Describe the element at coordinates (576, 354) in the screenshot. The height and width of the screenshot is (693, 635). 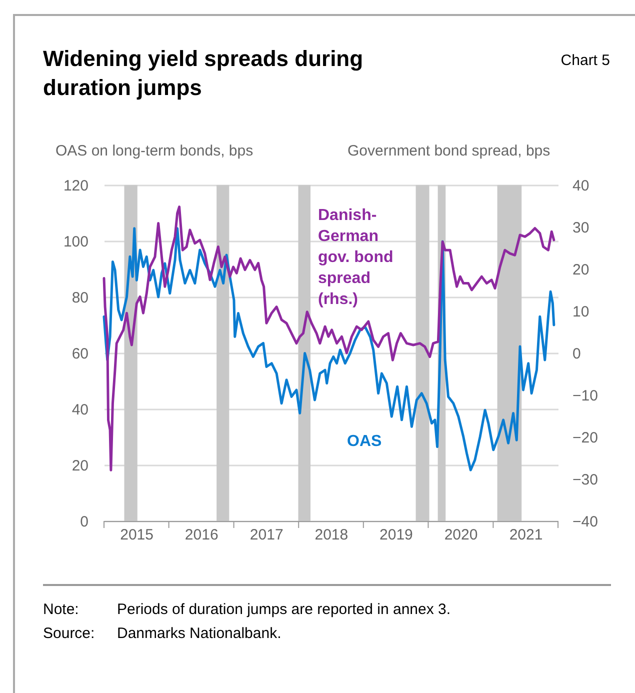
I see `y2-tick-label: 0` at that location.